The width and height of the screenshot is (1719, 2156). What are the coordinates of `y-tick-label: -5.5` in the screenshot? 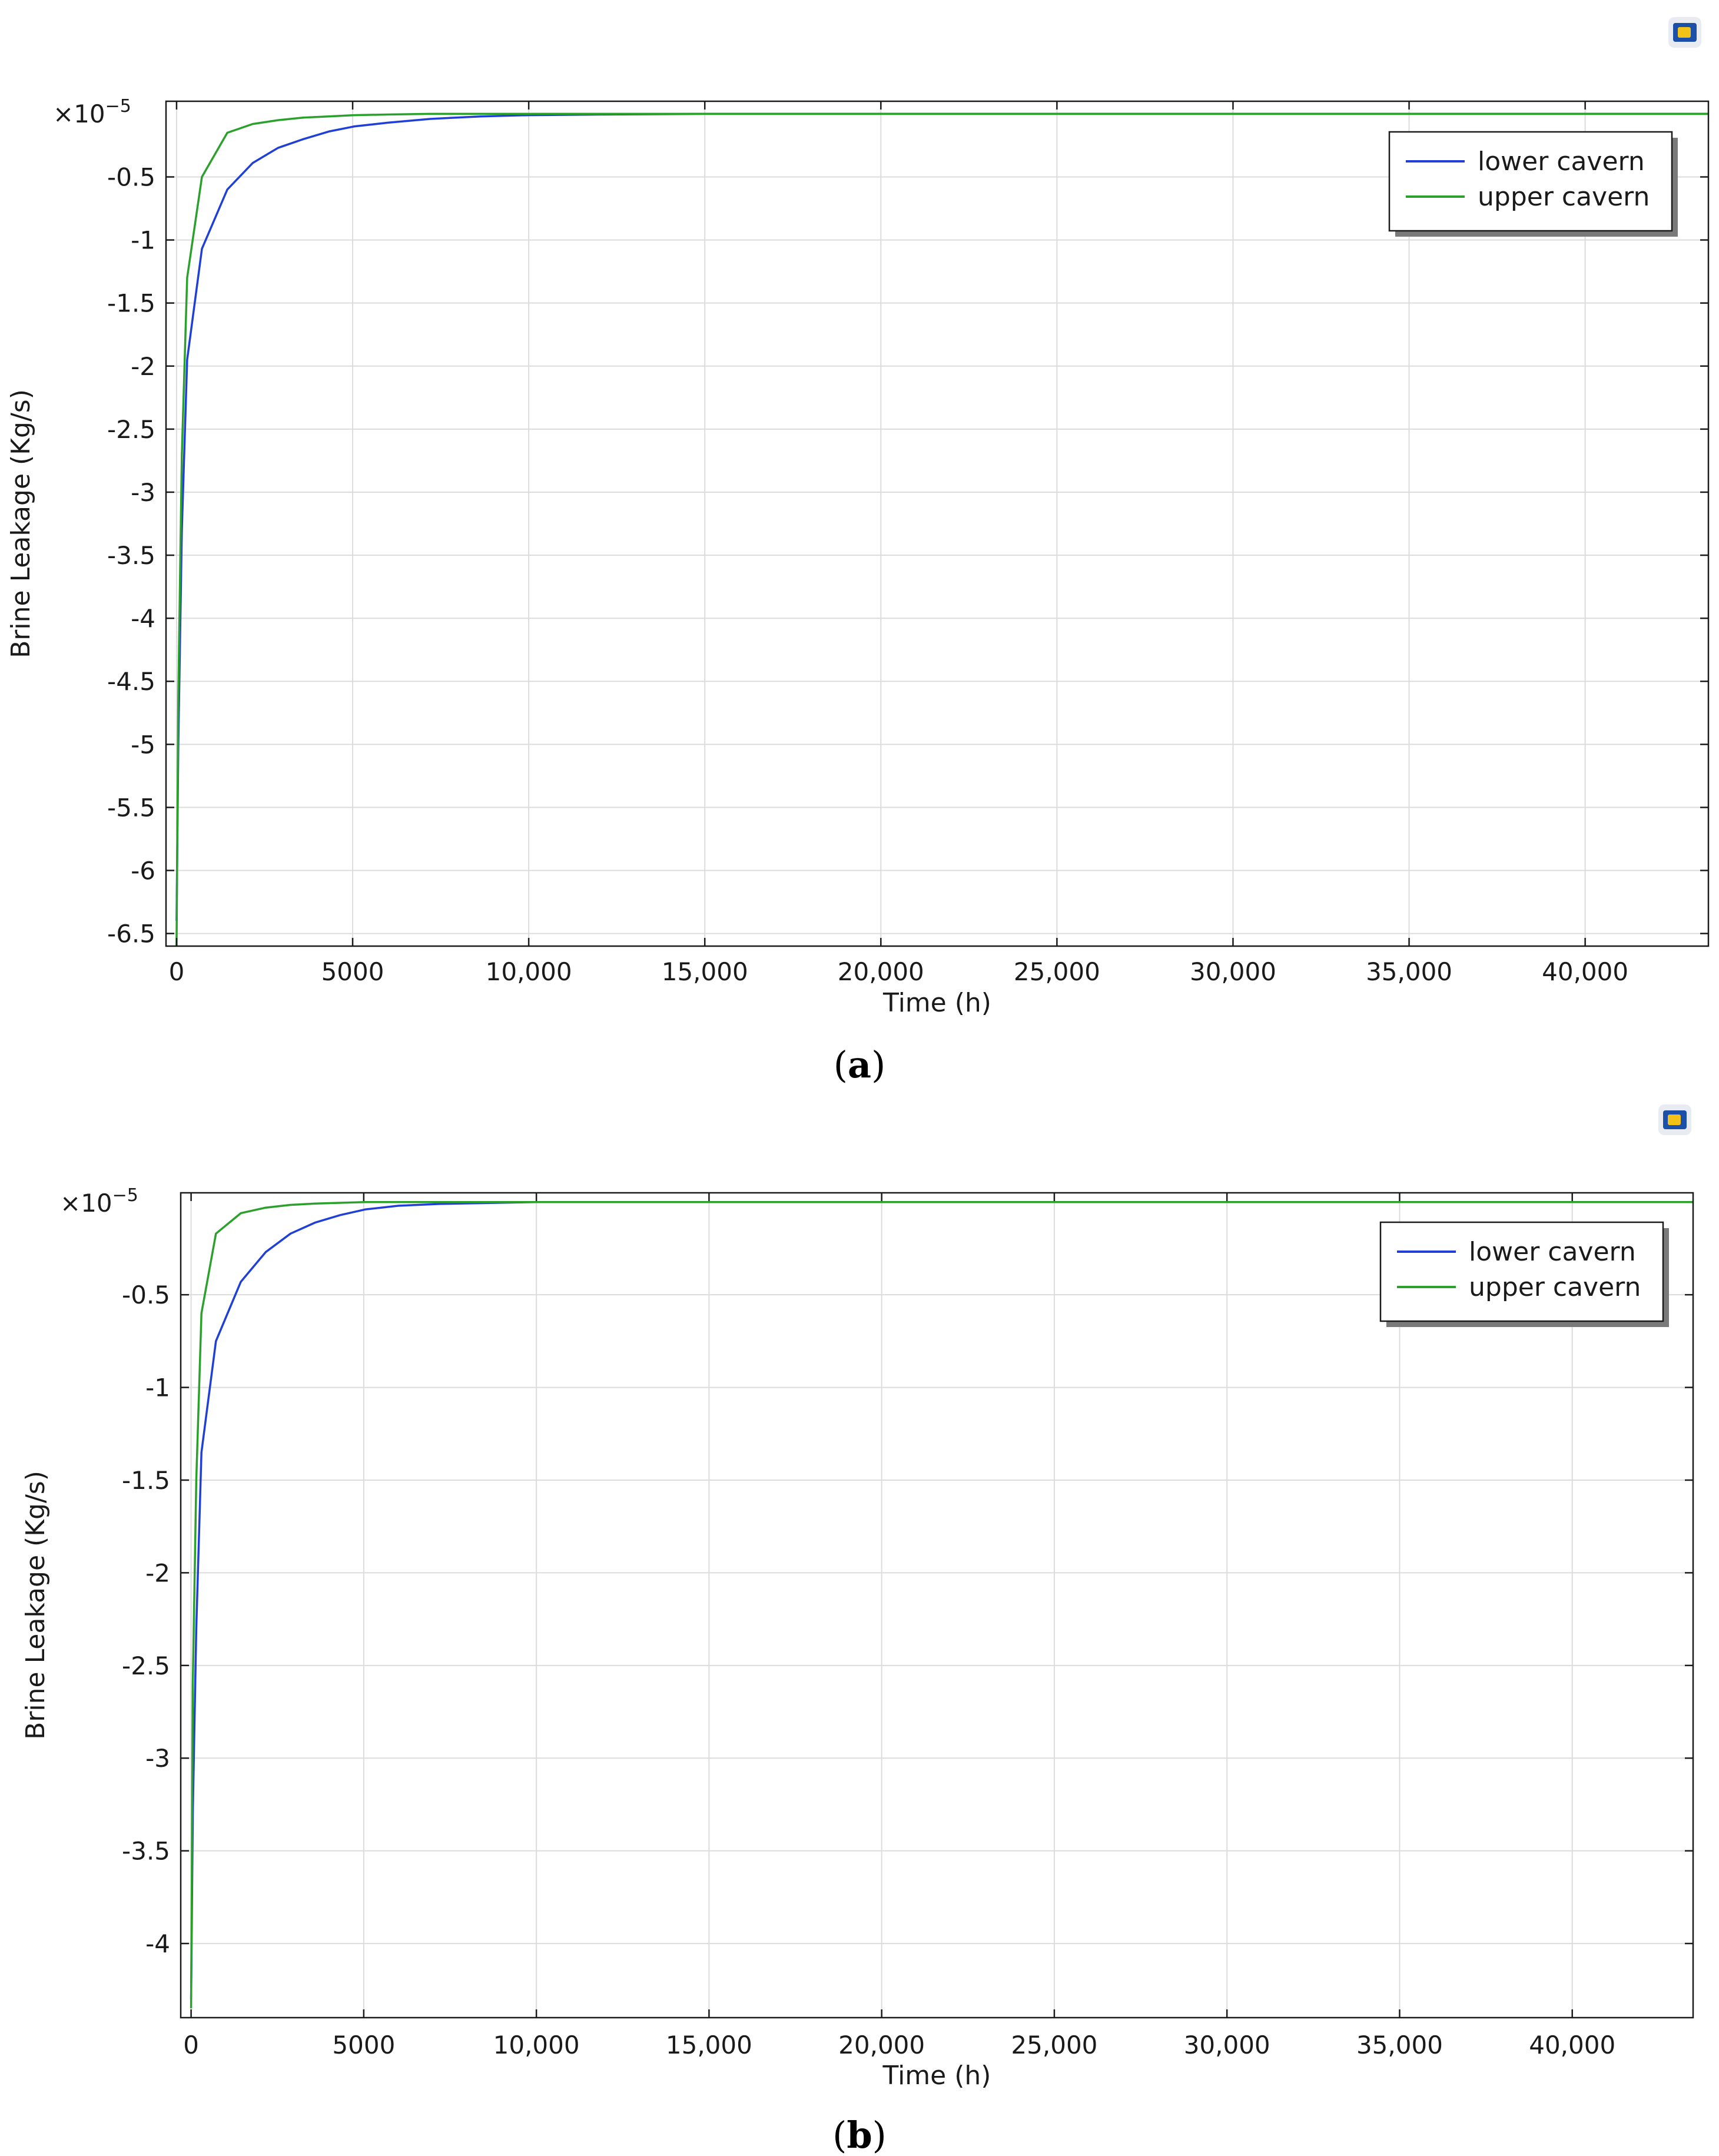 It's located at (131, 807).